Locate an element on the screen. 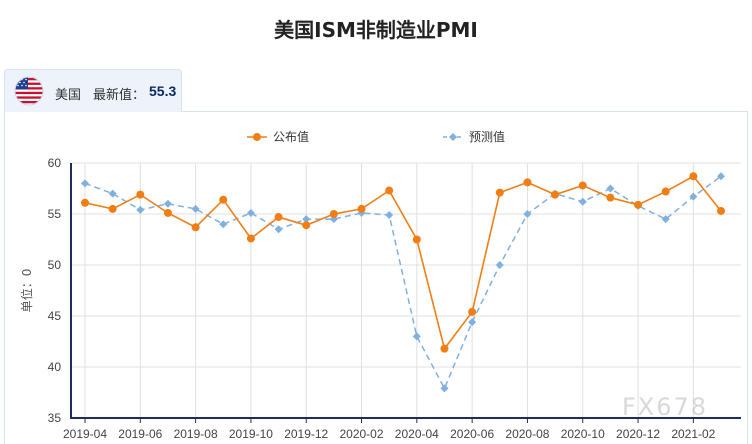  country-label: 美国 is located at coordinates (68, 95).